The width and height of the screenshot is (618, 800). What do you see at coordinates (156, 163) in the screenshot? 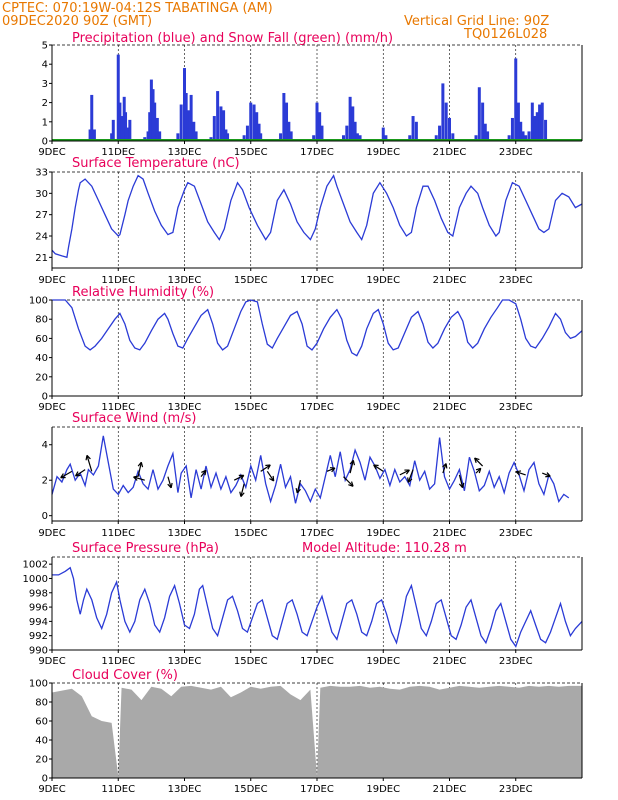
I see `panel-title: Surface Temperature (nC)` at bounding box center [156, 163].